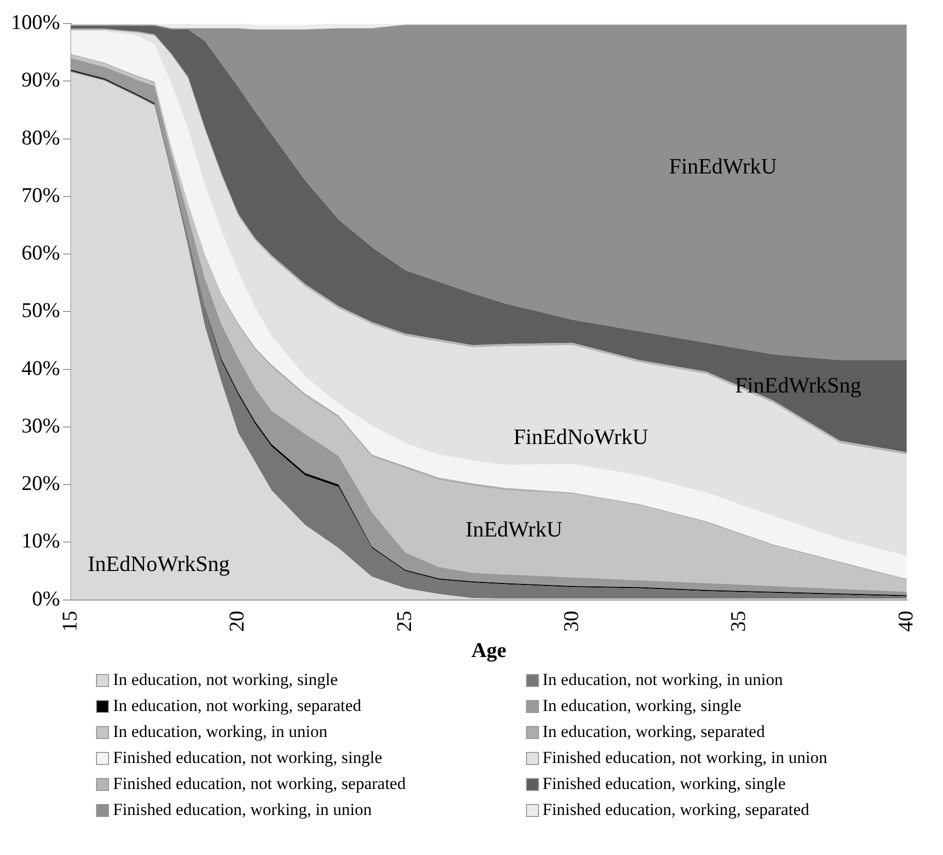 The image size is (943, 855). What do you see at coordinates (40, 310) in the screenshot?
I see `y-tick-label: 50%` at bounding box center [40, 310].